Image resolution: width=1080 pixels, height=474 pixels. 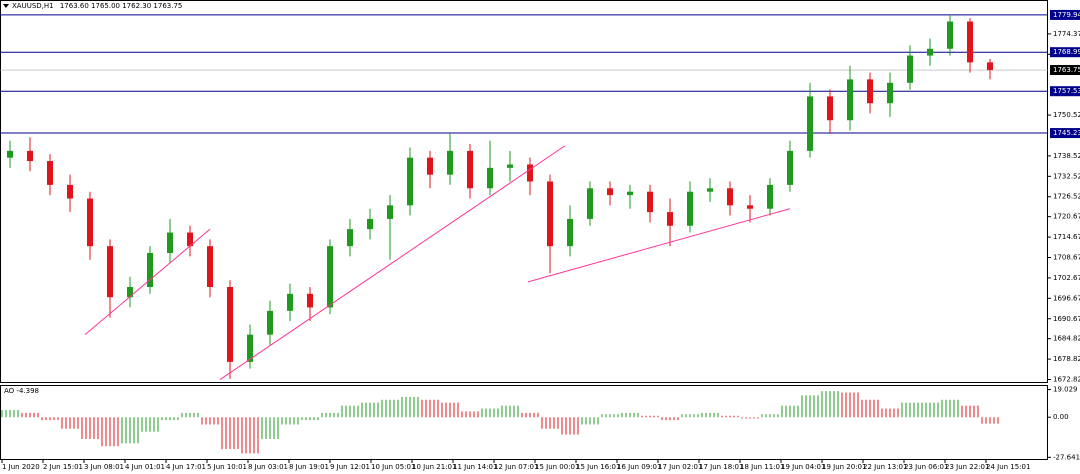 I want to click on x-tick-label: 5 Jun 10:01, so click(x=227, y=467).